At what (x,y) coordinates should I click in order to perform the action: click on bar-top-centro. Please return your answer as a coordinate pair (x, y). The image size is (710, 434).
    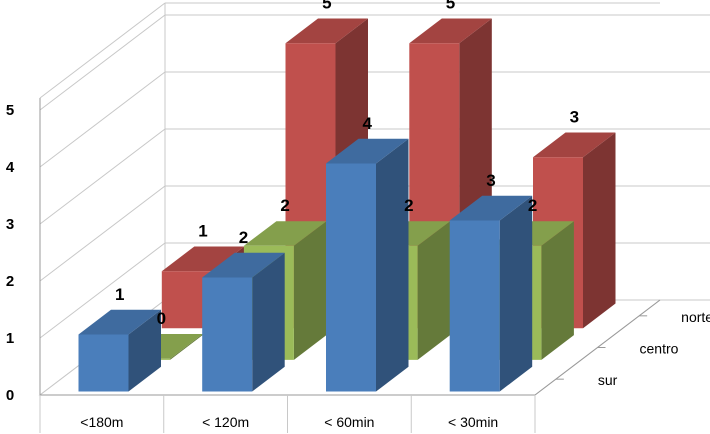
    Looking at the image, I should click on (285, 233).